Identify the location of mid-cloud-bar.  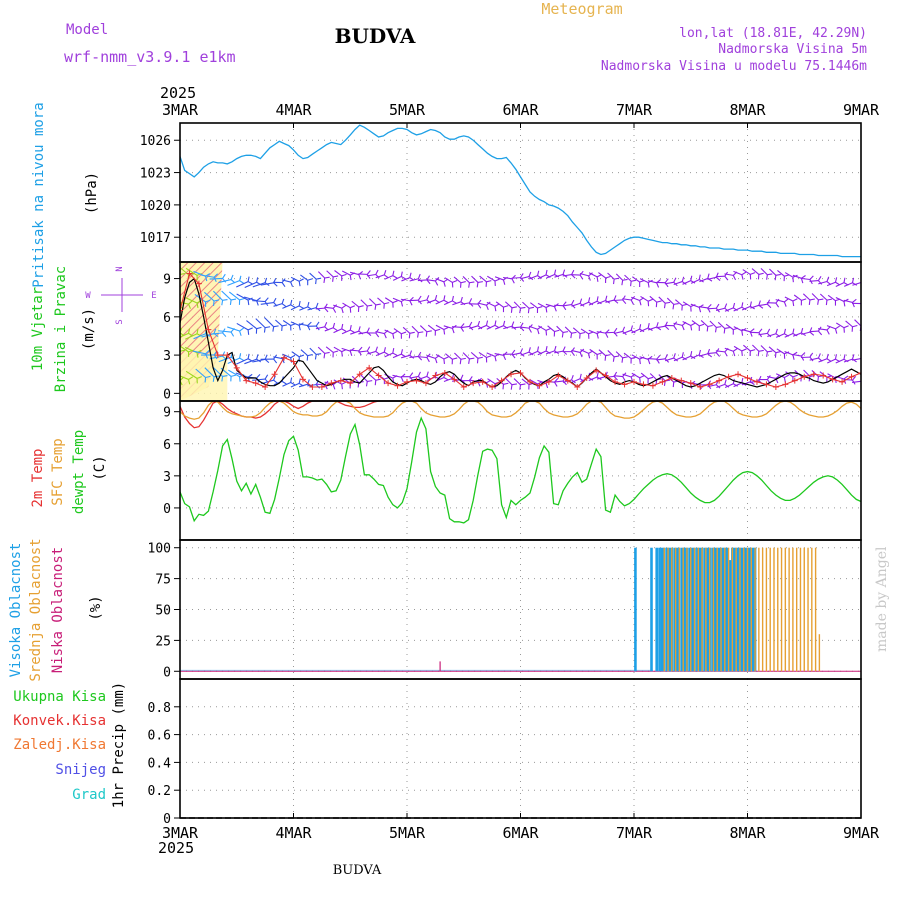
(770, 609).